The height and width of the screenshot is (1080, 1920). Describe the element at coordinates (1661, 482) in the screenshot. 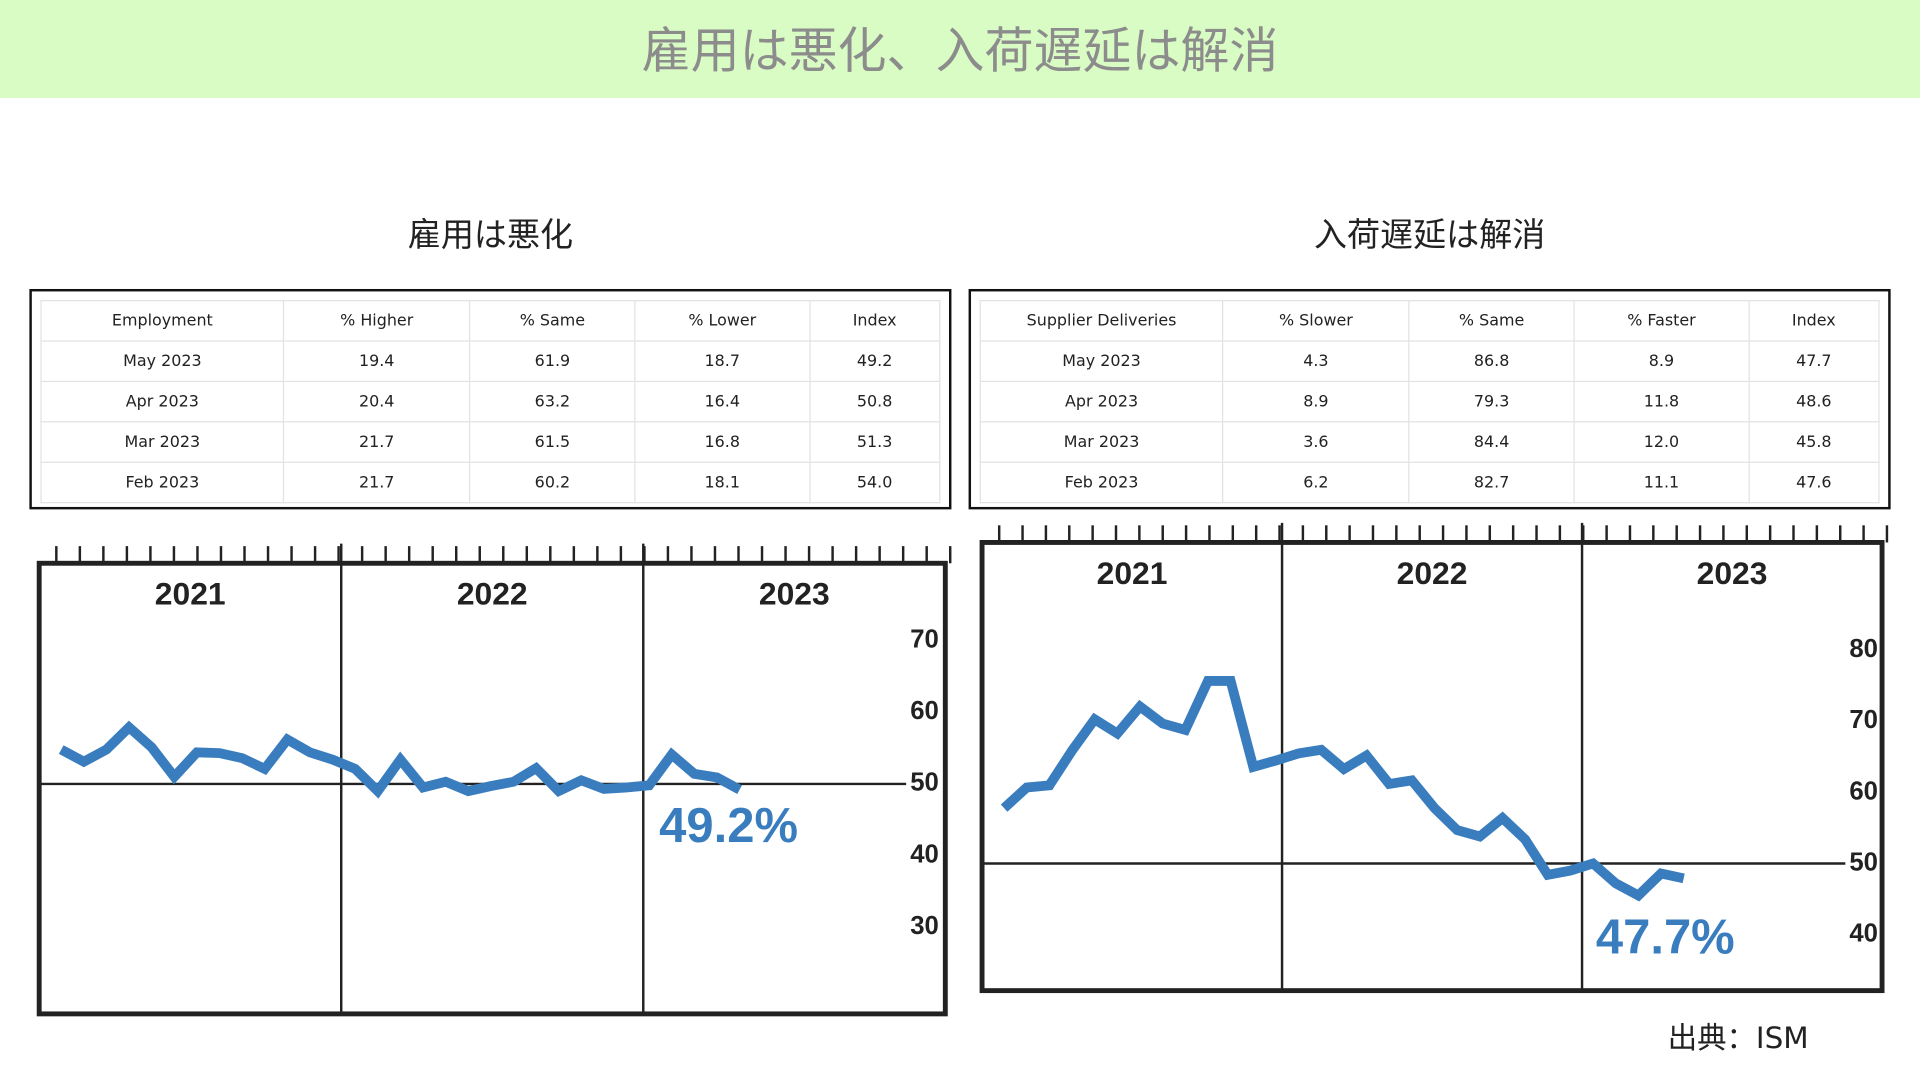

I see `table-cell: 11.1` at that location.